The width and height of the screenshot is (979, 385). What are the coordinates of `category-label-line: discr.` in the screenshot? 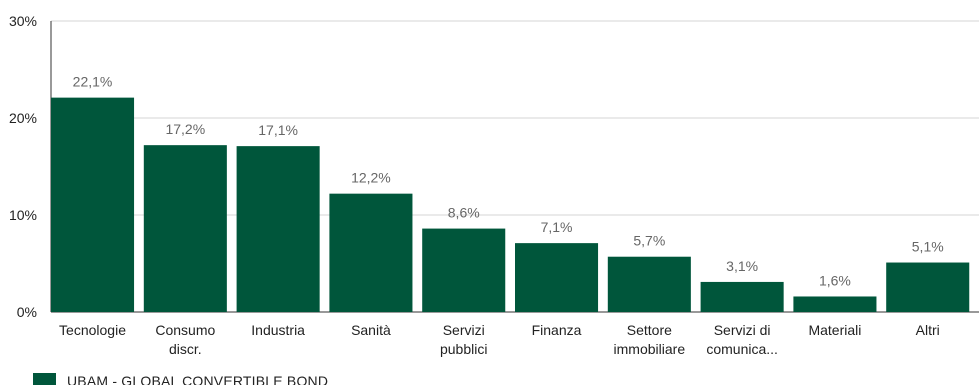 It's located at (185, 349).